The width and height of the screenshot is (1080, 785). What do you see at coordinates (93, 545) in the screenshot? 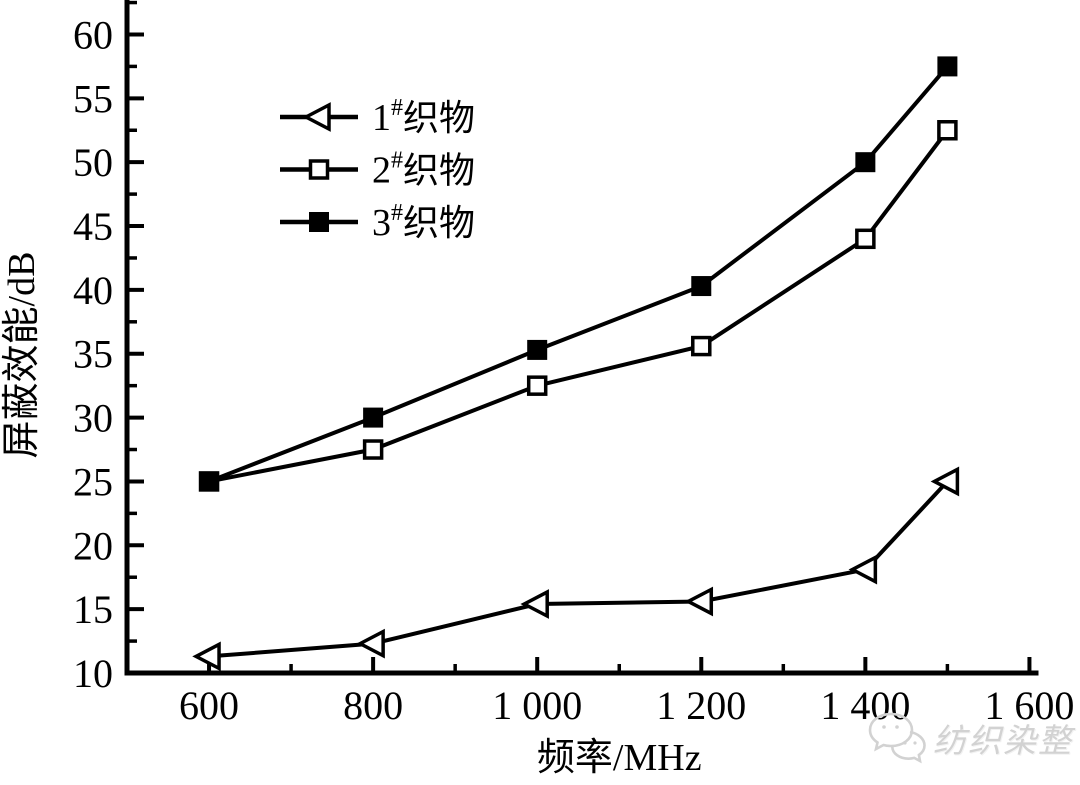
I see `y-tick-label-20: 20` at bounding box center [93, 545].